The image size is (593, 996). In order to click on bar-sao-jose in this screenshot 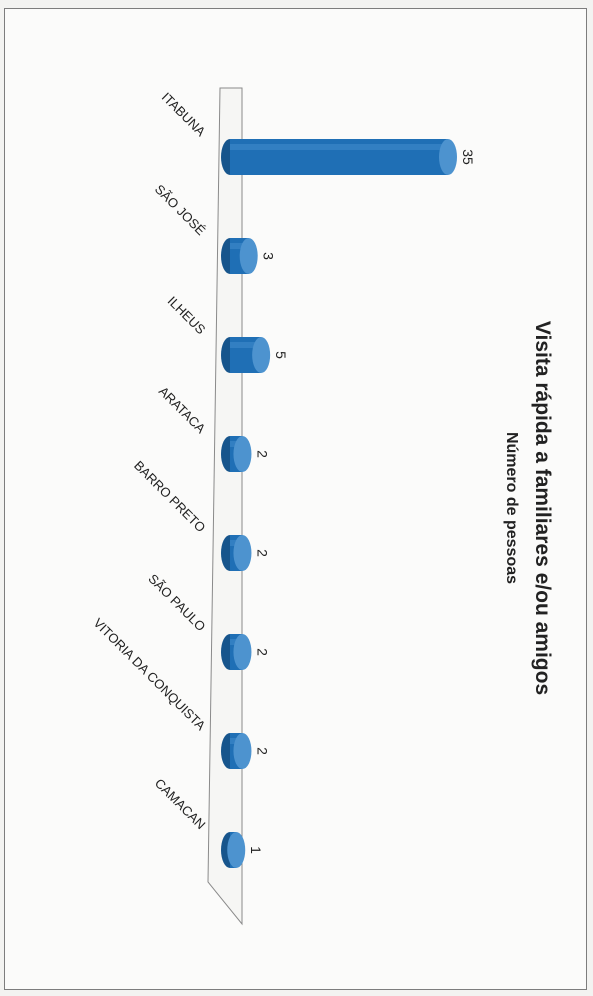, I will do `click(239, 256)`.